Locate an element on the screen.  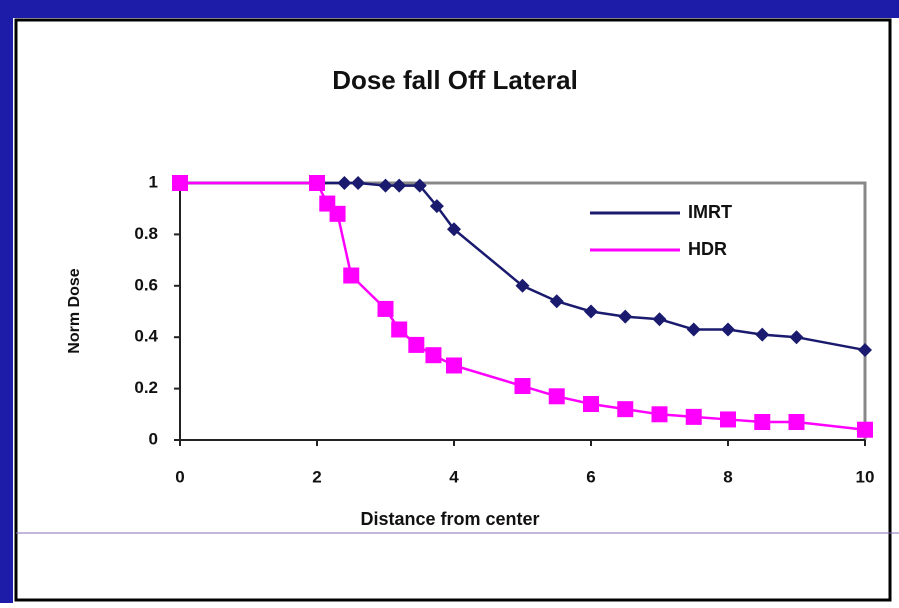
top-band is located at coordinates (449, 9).